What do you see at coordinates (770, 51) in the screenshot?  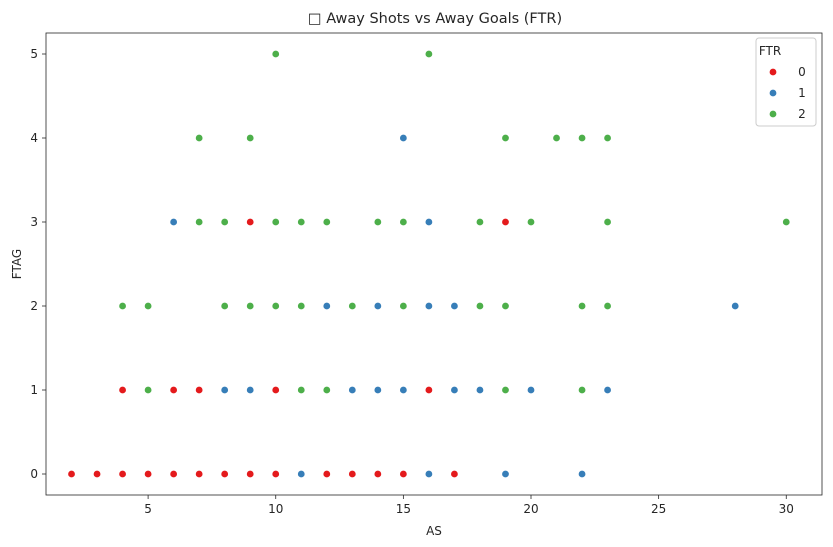 I see `legend-title: FTR` at bounding box center [770, 51].